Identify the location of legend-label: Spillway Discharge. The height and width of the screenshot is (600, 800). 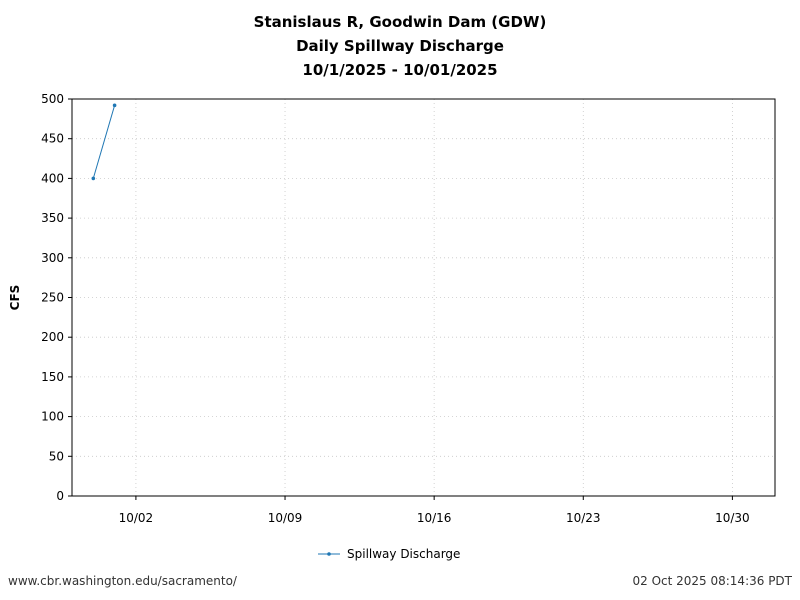
(403, 554).